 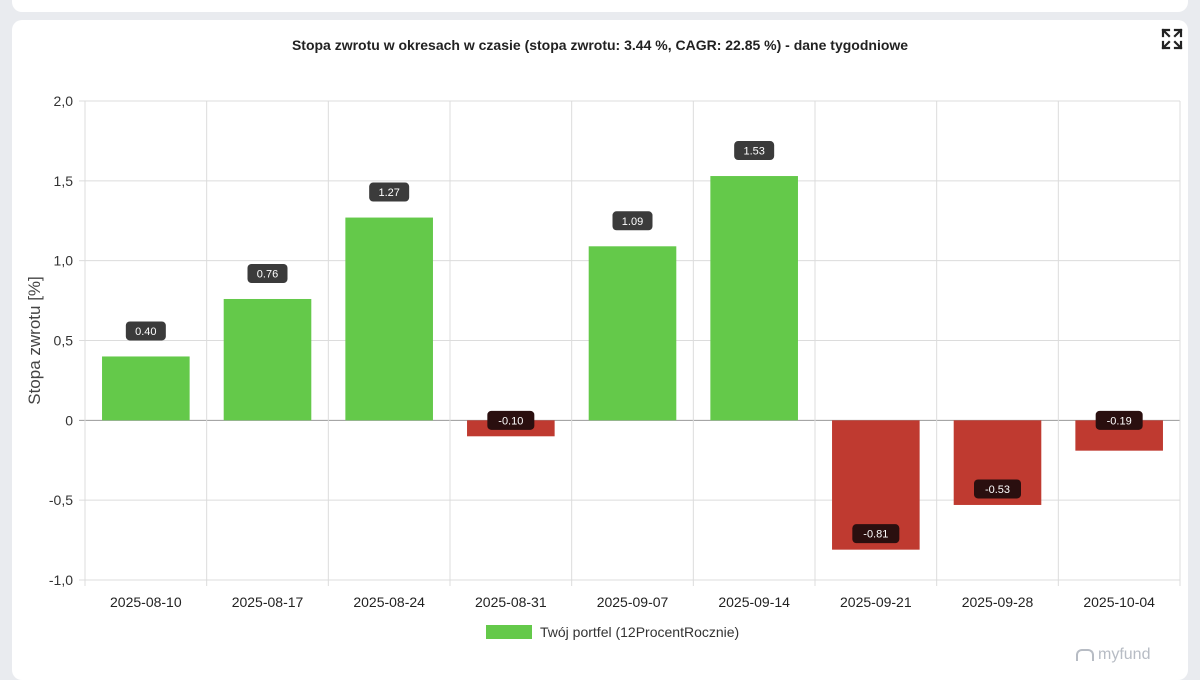 What do you see at coordinates (61, 580) in the screenshot?
I see `y-tick-label: -1,0` at bounding box center [61, 580].